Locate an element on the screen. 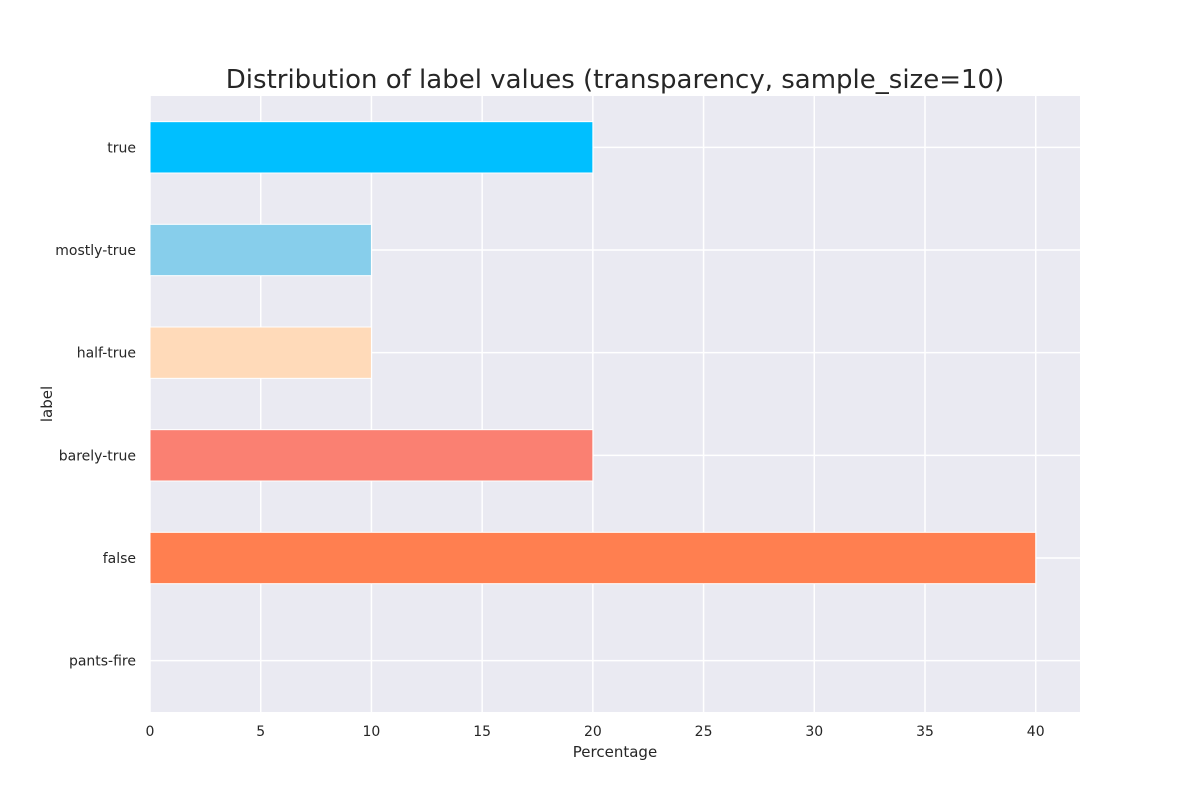 This screenshot has height=805, width=1200. y-tick-label: barely-true is located at coordinates (97, 456).